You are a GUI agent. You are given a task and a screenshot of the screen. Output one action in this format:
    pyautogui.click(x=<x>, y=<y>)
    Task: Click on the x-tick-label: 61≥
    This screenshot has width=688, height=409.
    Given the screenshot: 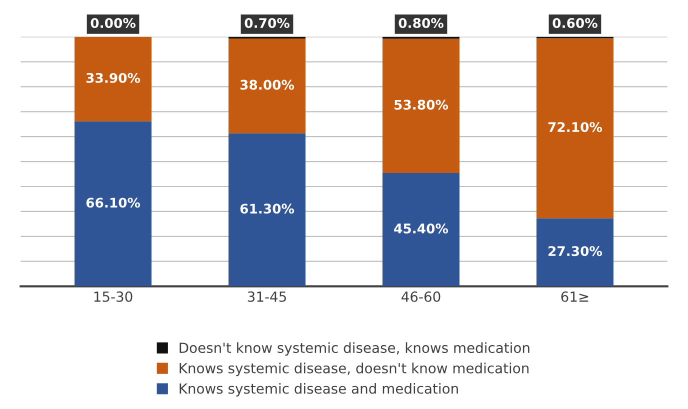 What is the action you would take?
    pyautogui.click(x=574, y=296)
    